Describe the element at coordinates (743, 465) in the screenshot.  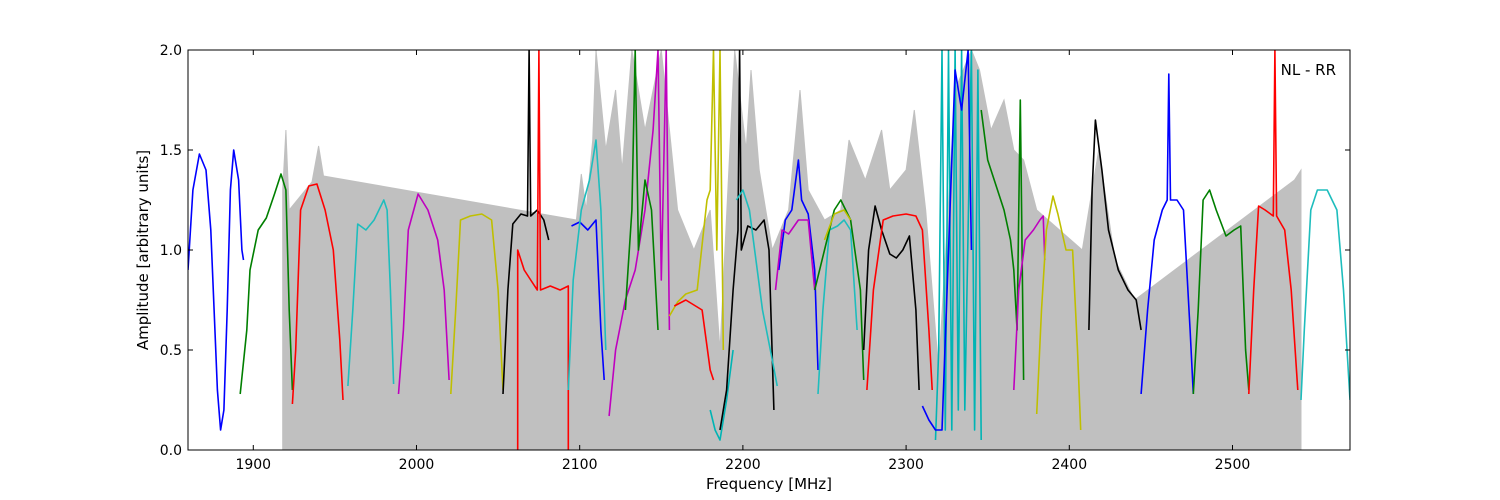
I see `x-tick-label: 2200` at that location.